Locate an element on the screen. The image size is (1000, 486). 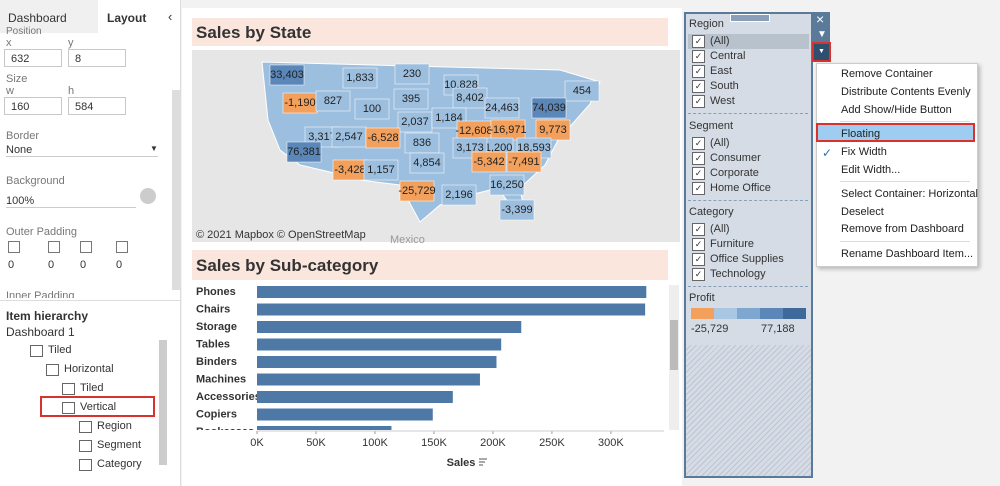
tree-root: Dashboard 1 is located at coordinates (40, 332).